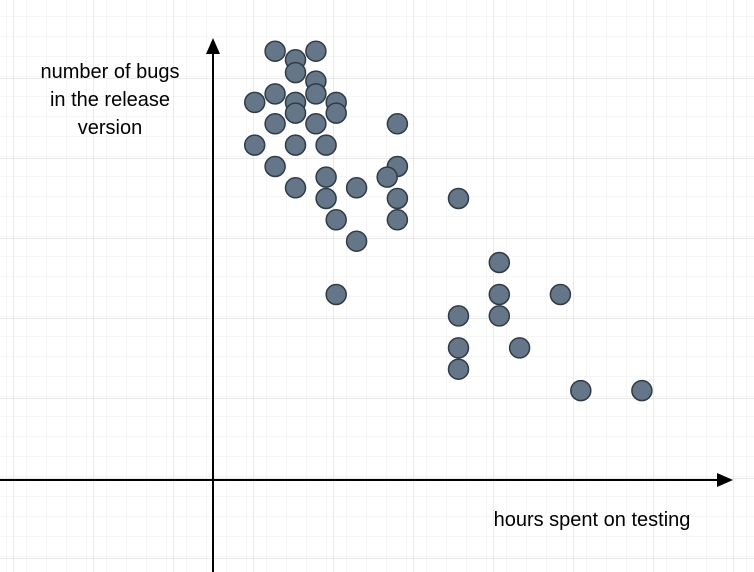  I want to click on y-axis-label: number of bugs in the release version, so click(110, 100).